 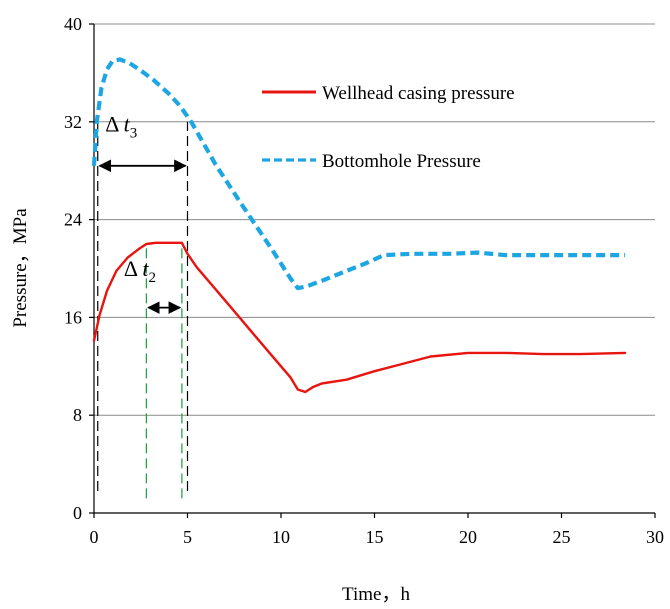 I want to click on guide-lines, so click(x=143, y=310).